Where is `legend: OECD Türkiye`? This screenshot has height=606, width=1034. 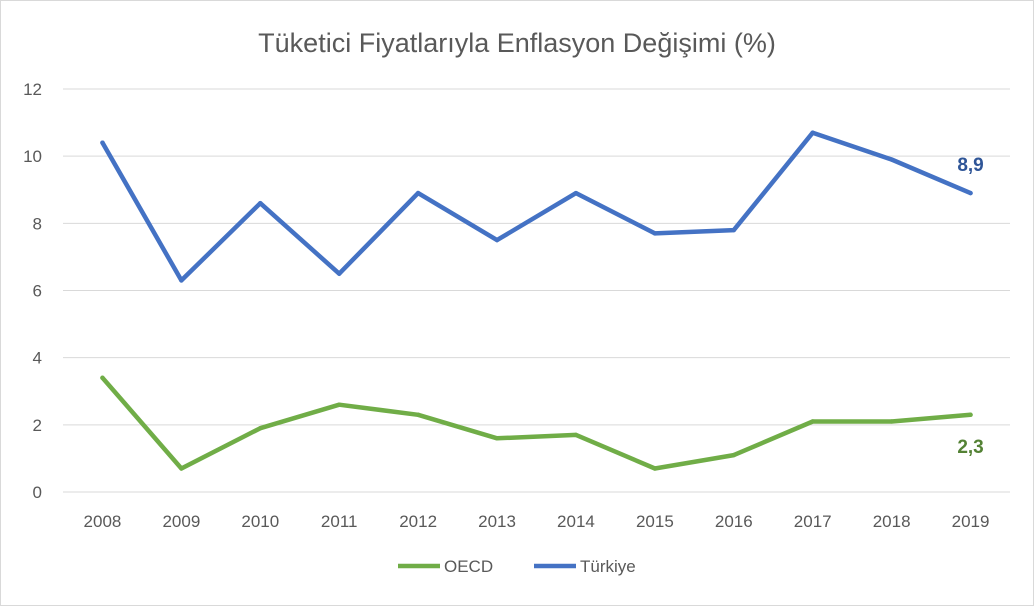
legend: OECD Türkiye is located at coordinates (517, 566).